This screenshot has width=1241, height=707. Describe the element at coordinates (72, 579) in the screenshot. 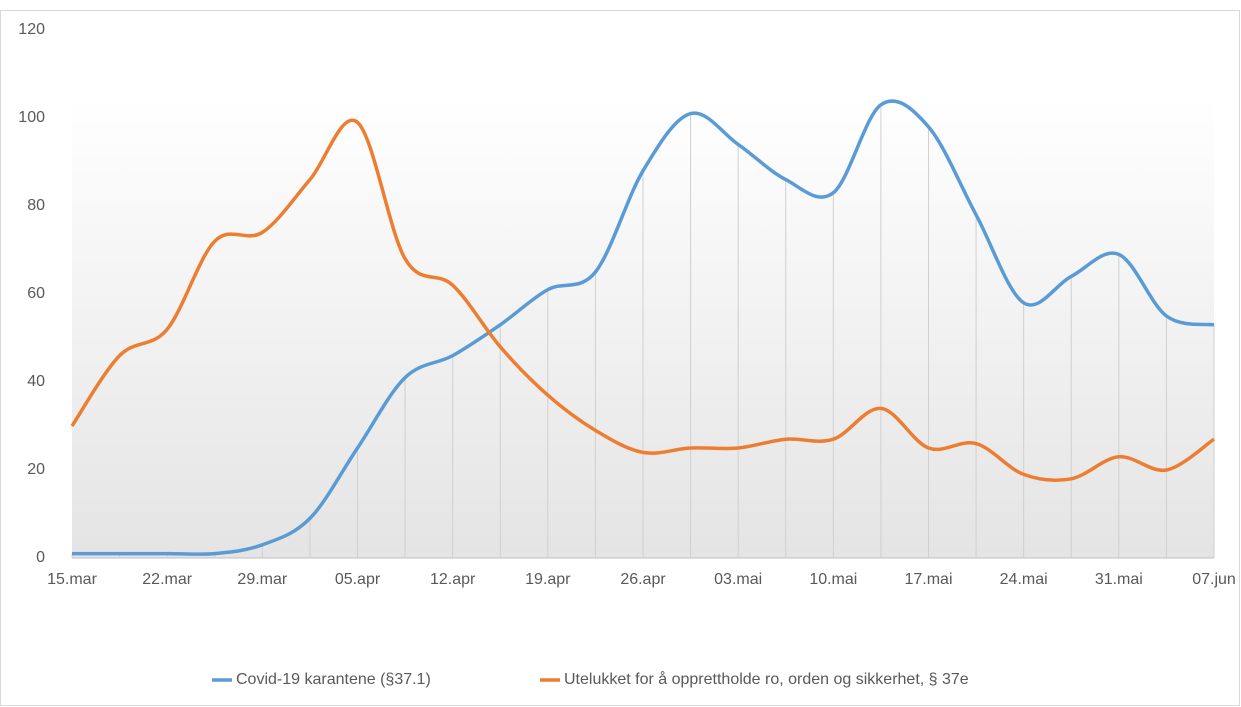

I see `x-tick-label: 15.mar` at that location.